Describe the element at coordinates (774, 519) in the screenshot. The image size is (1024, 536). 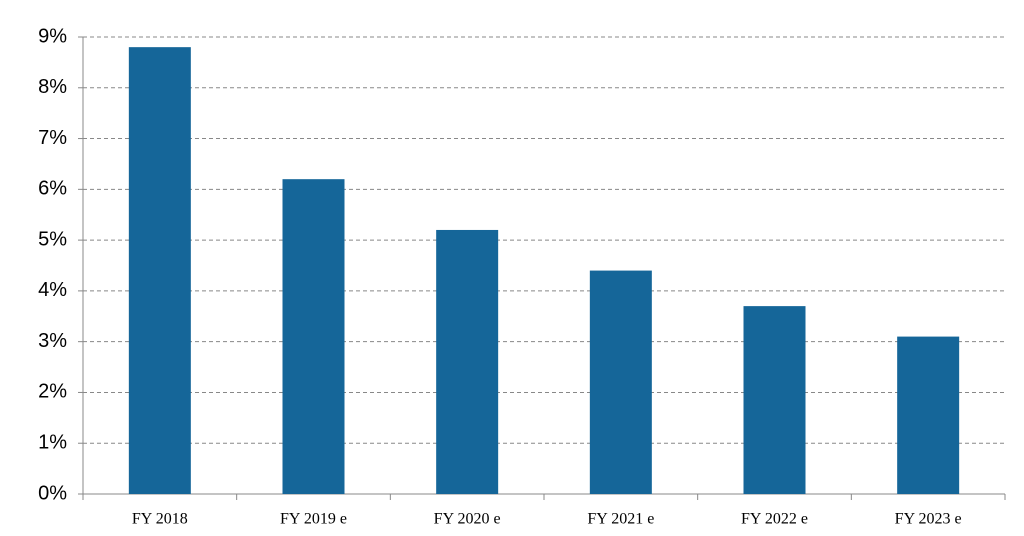
I see `x-tick-label: FY 2022 e` at that location.